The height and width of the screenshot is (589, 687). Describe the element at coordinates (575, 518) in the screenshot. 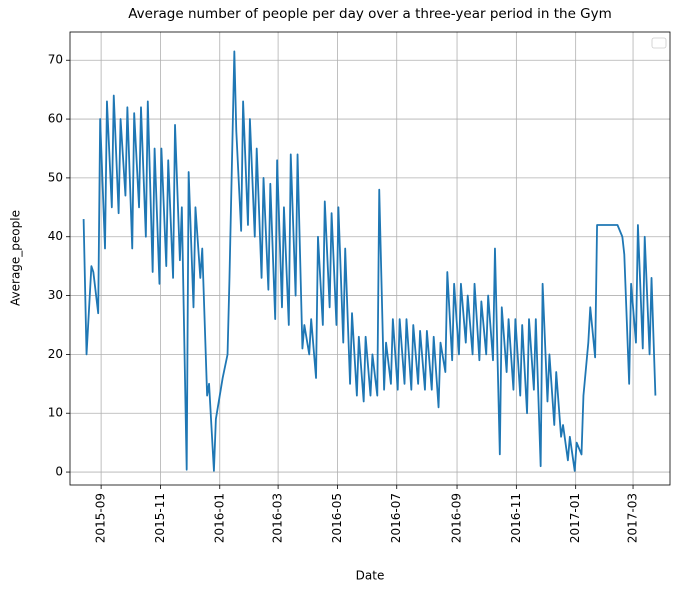

I see `x-tick-label: 2017-01` at that location.